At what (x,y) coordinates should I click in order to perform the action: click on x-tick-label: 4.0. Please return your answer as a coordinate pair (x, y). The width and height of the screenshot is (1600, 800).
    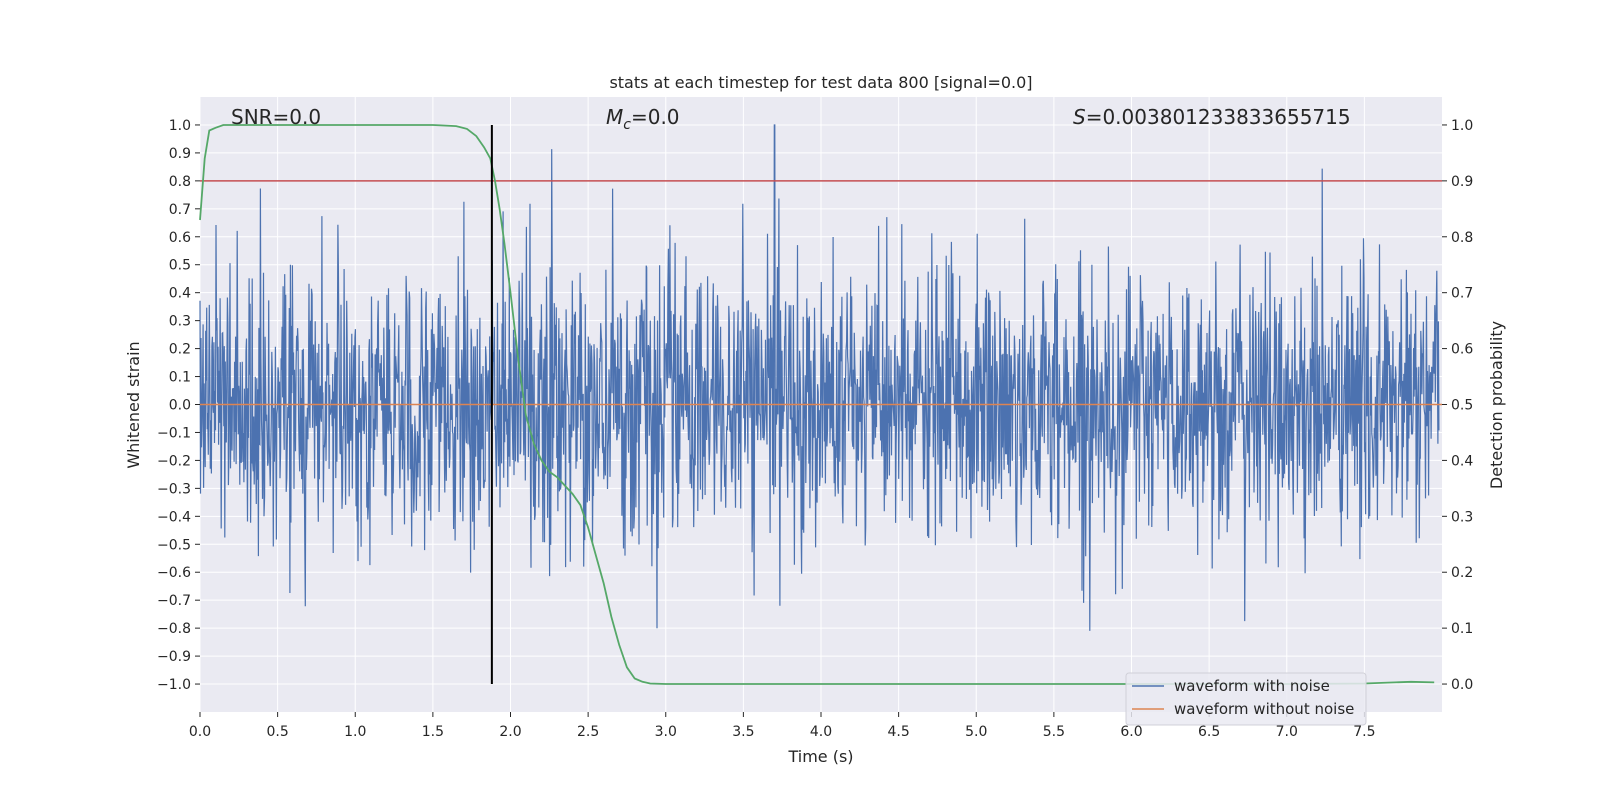
    Looking at the image, I should click on (821, 732).